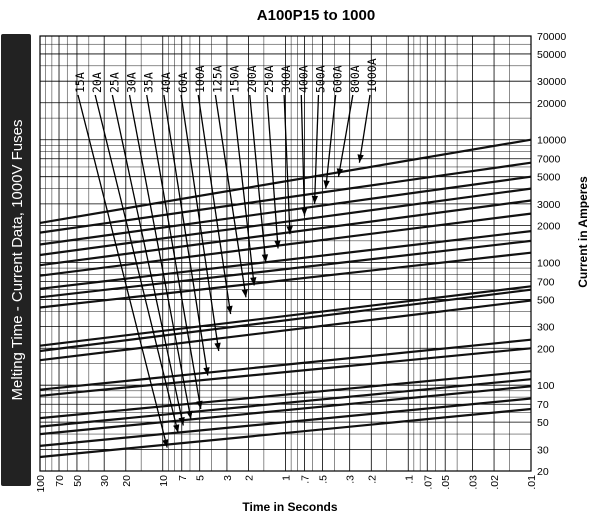  I want to click on arrow-250a, so click(272, 171).